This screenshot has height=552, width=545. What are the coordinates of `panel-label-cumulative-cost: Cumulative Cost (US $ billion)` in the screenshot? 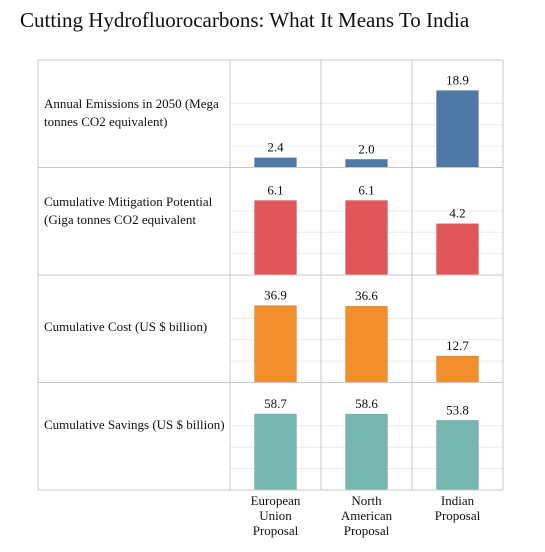 It's located at (126, 326).